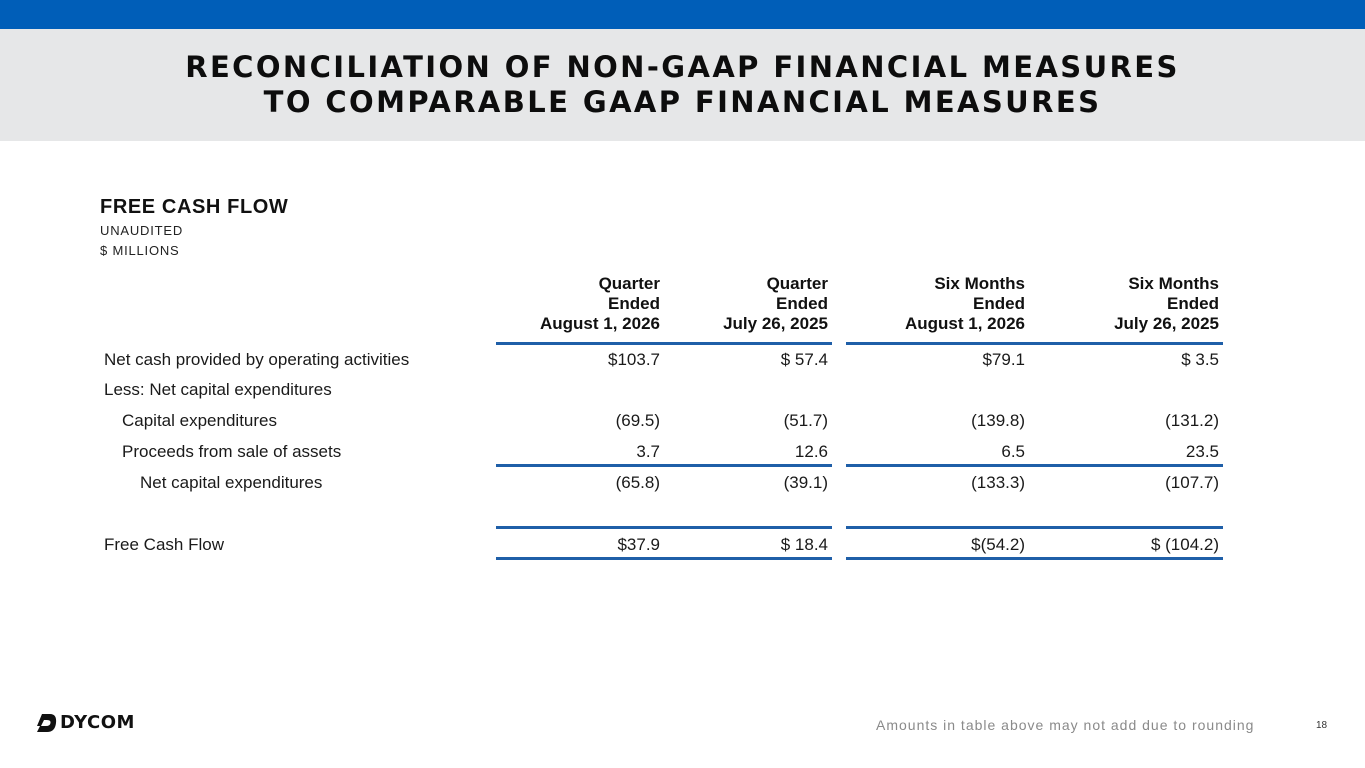 The height and width of the screenshot is (768, 1365). Describe the element at coordinates (805, 420) in the screenshot. I see `table-cell: (51.7)` at that location.